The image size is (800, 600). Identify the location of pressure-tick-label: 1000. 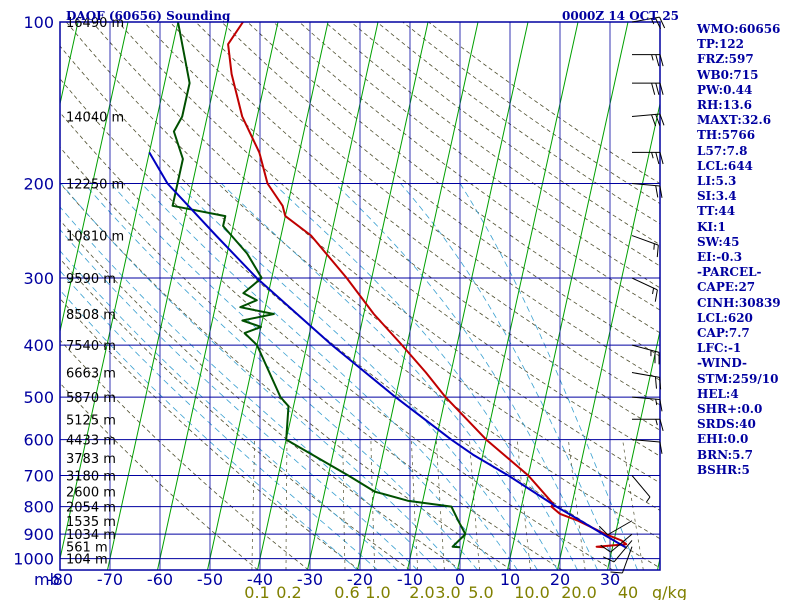
(33, 559).